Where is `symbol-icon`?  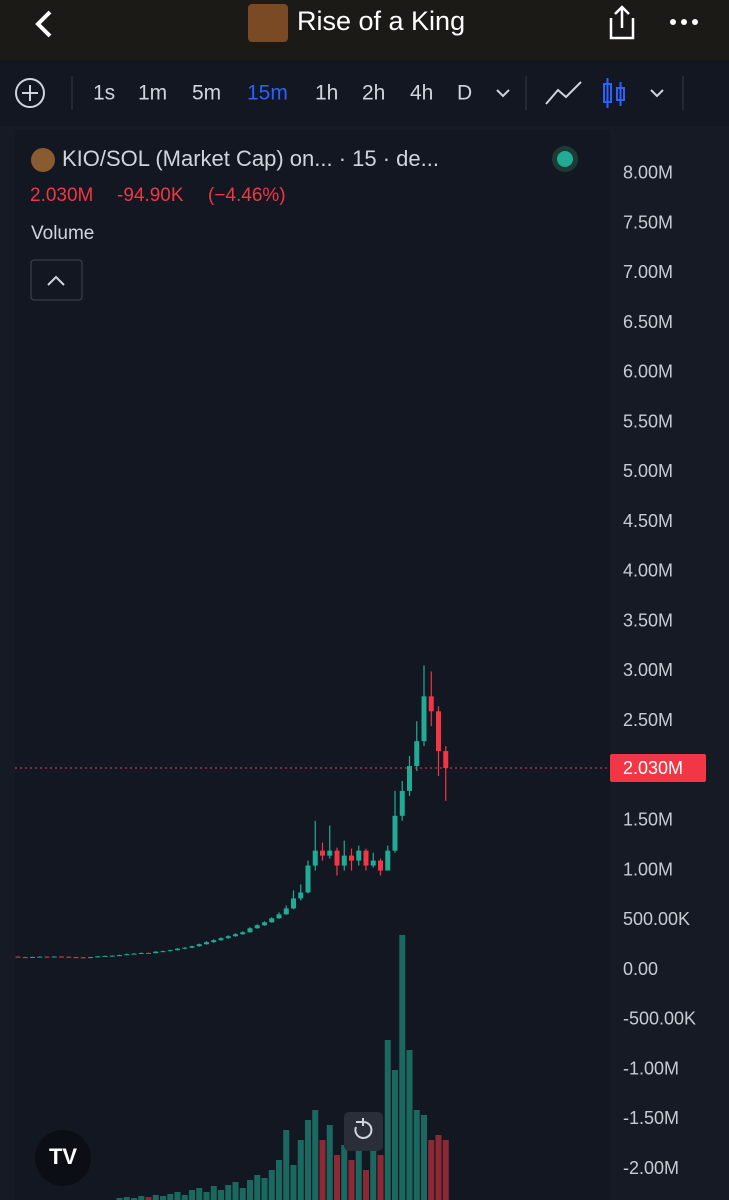
symbol-icon is located at coordinates (43, 160).